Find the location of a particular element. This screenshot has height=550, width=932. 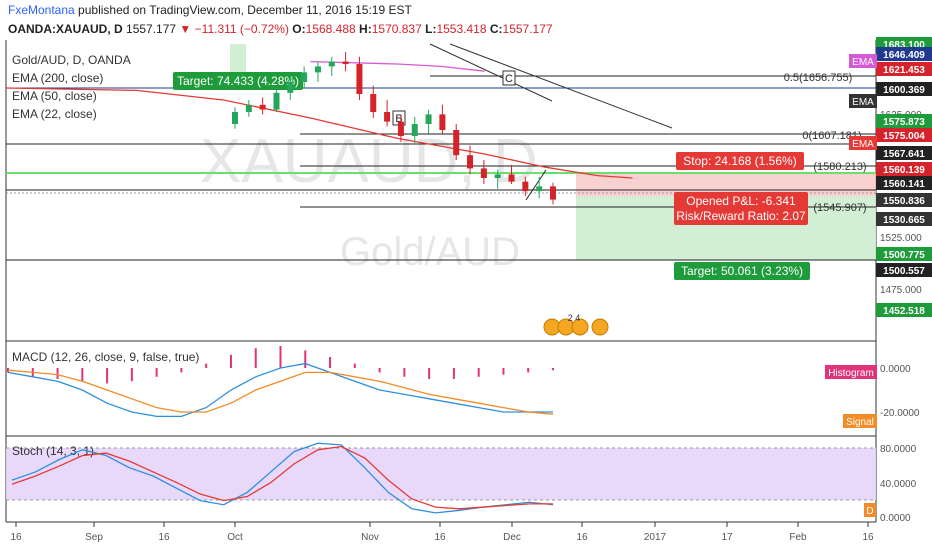

price-change: −11.311 (−0.72%) is located at coordinates (241, 29).